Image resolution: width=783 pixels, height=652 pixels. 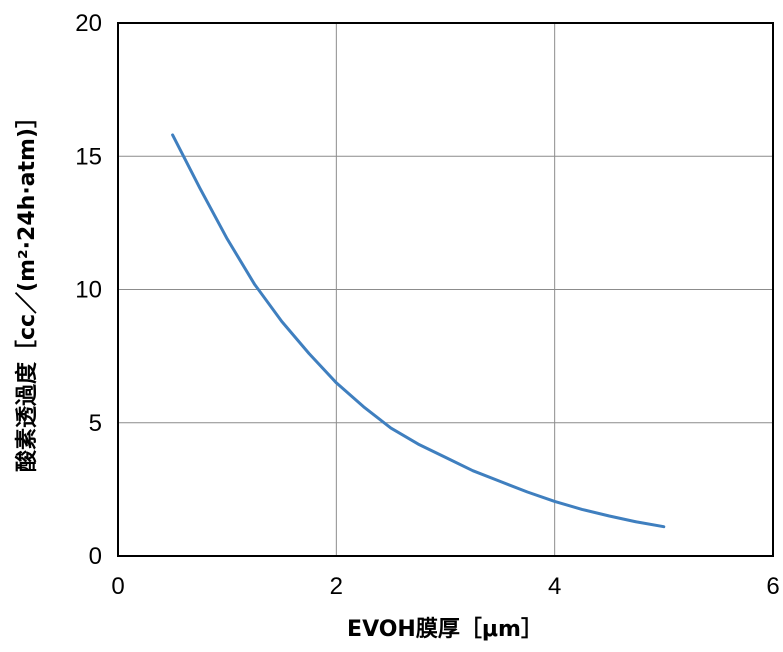 I want to click on x-tick-label: 6, so click(x=772, y=586).